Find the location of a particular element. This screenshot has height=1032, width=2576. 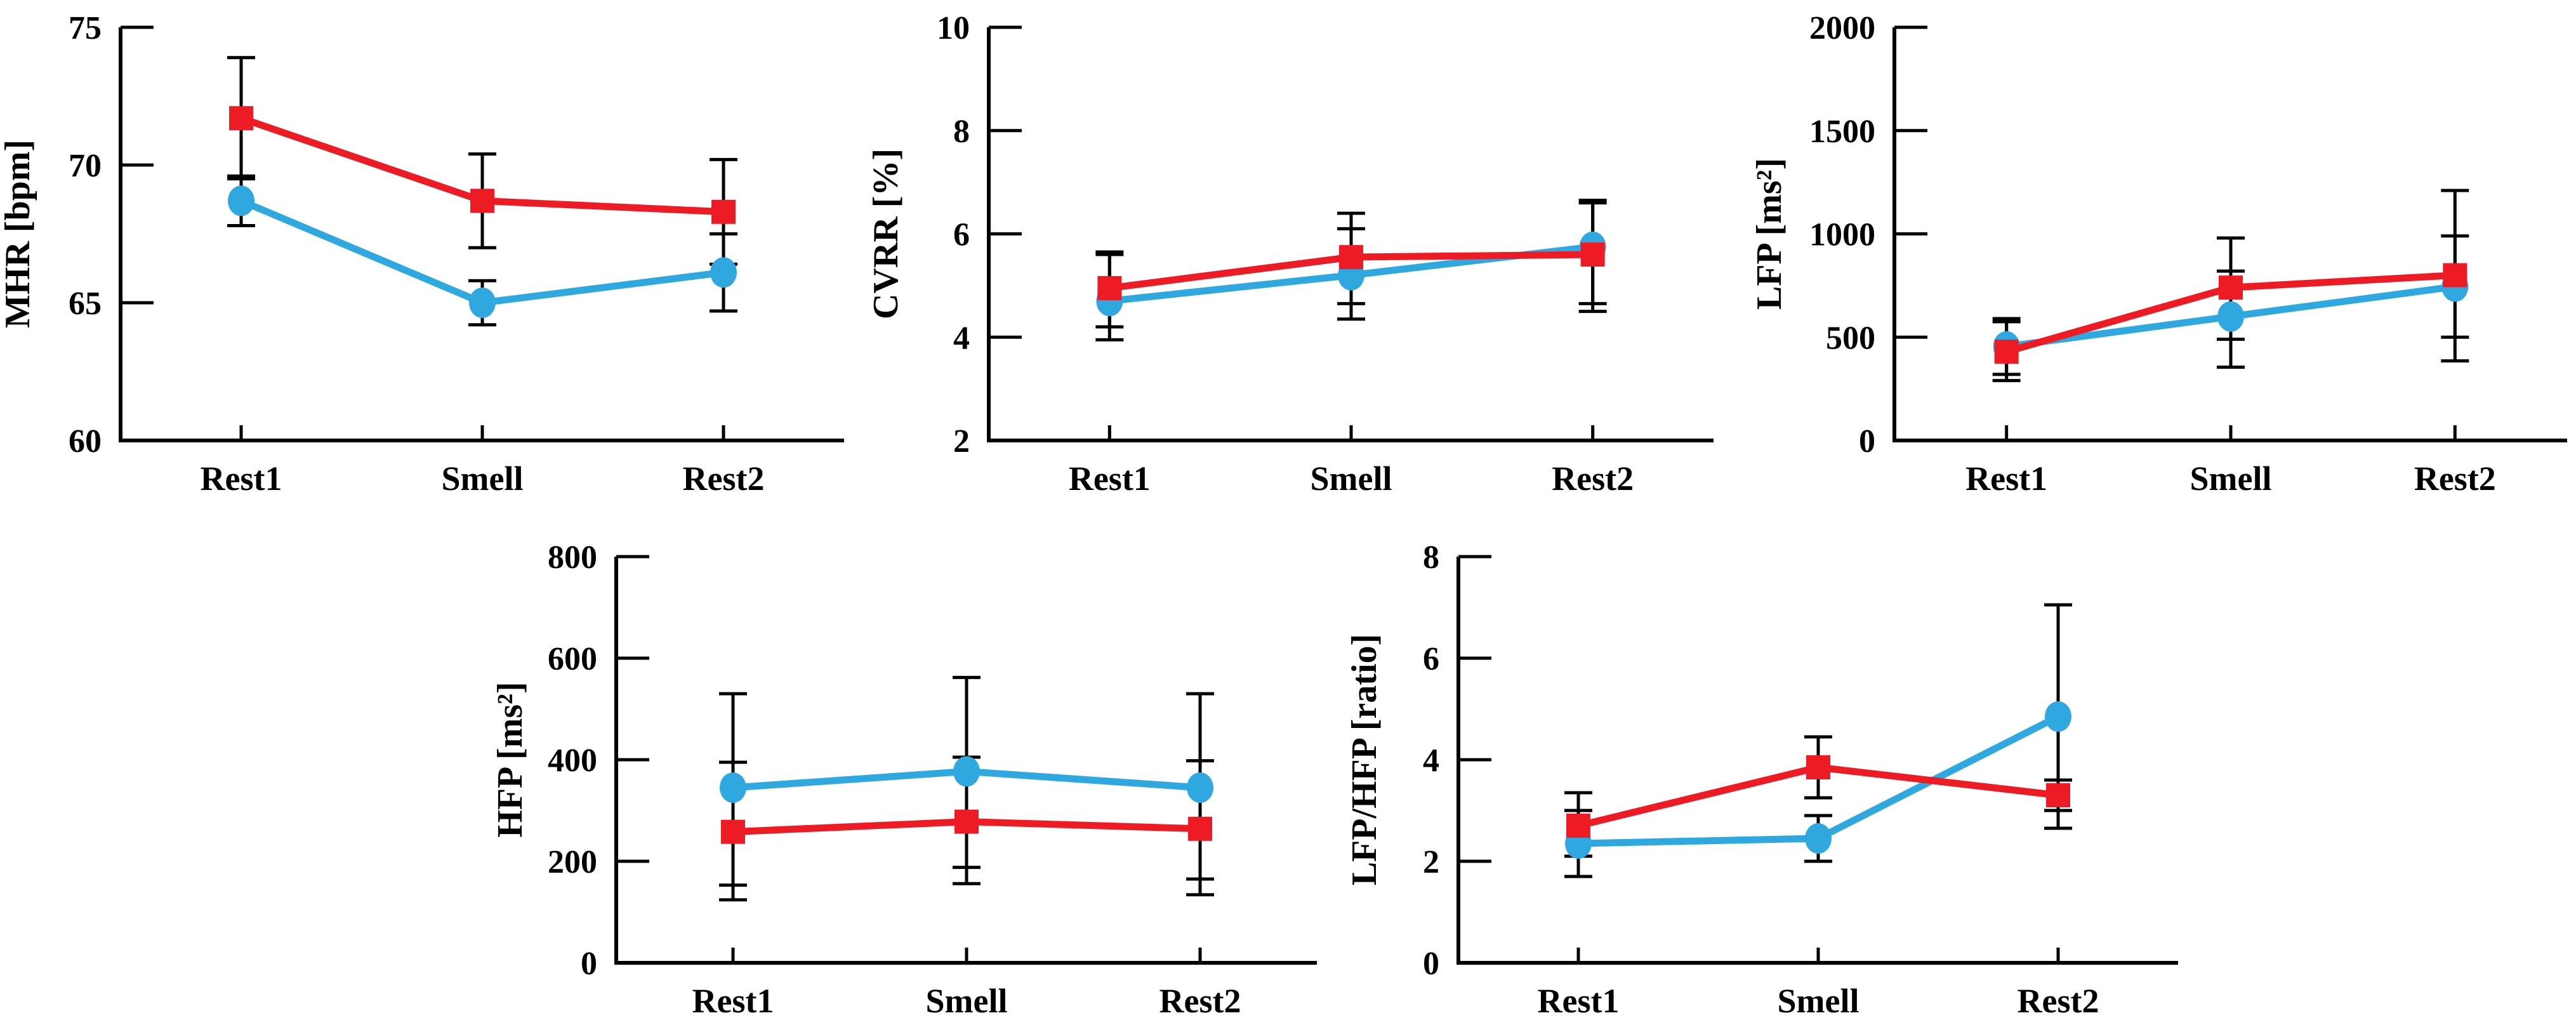

y-axis-title: LFP/HFP [ratio] is located at coordinates (1365, 760).